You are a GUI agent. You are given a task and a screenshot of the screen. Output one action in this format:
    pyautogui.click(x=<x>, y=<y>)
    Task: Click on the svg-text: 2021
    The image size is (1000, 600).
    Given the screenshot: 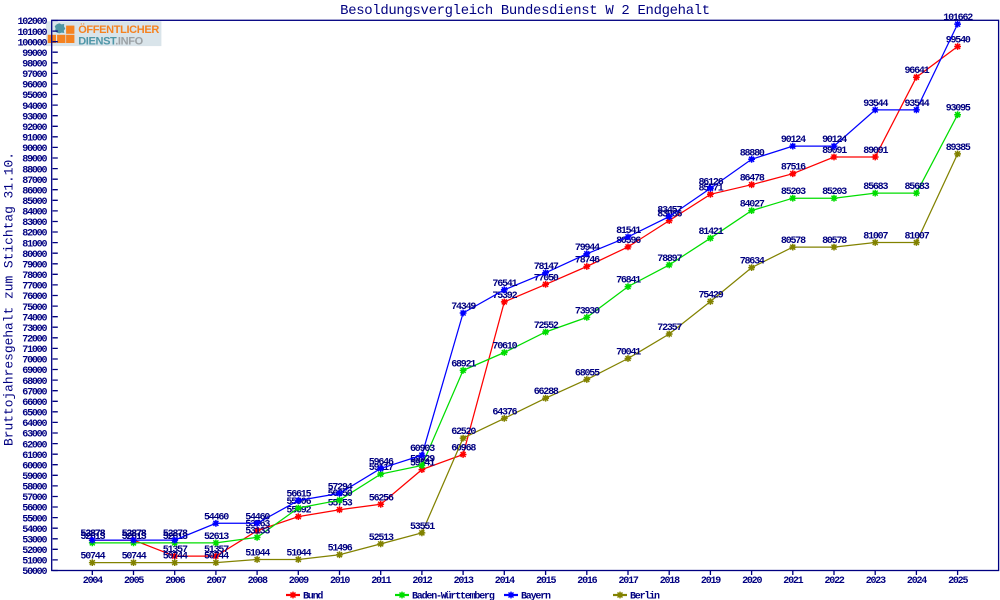 What is the action you would take?
    pyautogui.click(x=793, y=581)
    